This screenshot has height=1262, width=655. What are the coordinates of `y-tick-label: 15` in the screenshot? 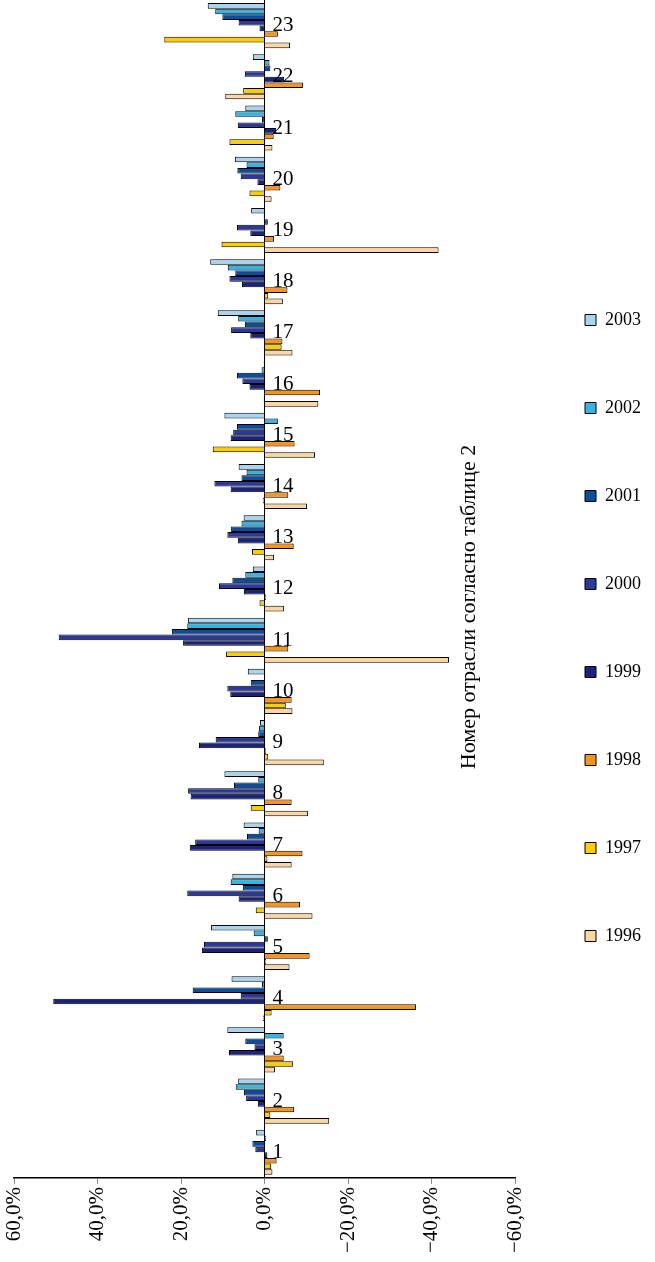 It's located at (283, 433).